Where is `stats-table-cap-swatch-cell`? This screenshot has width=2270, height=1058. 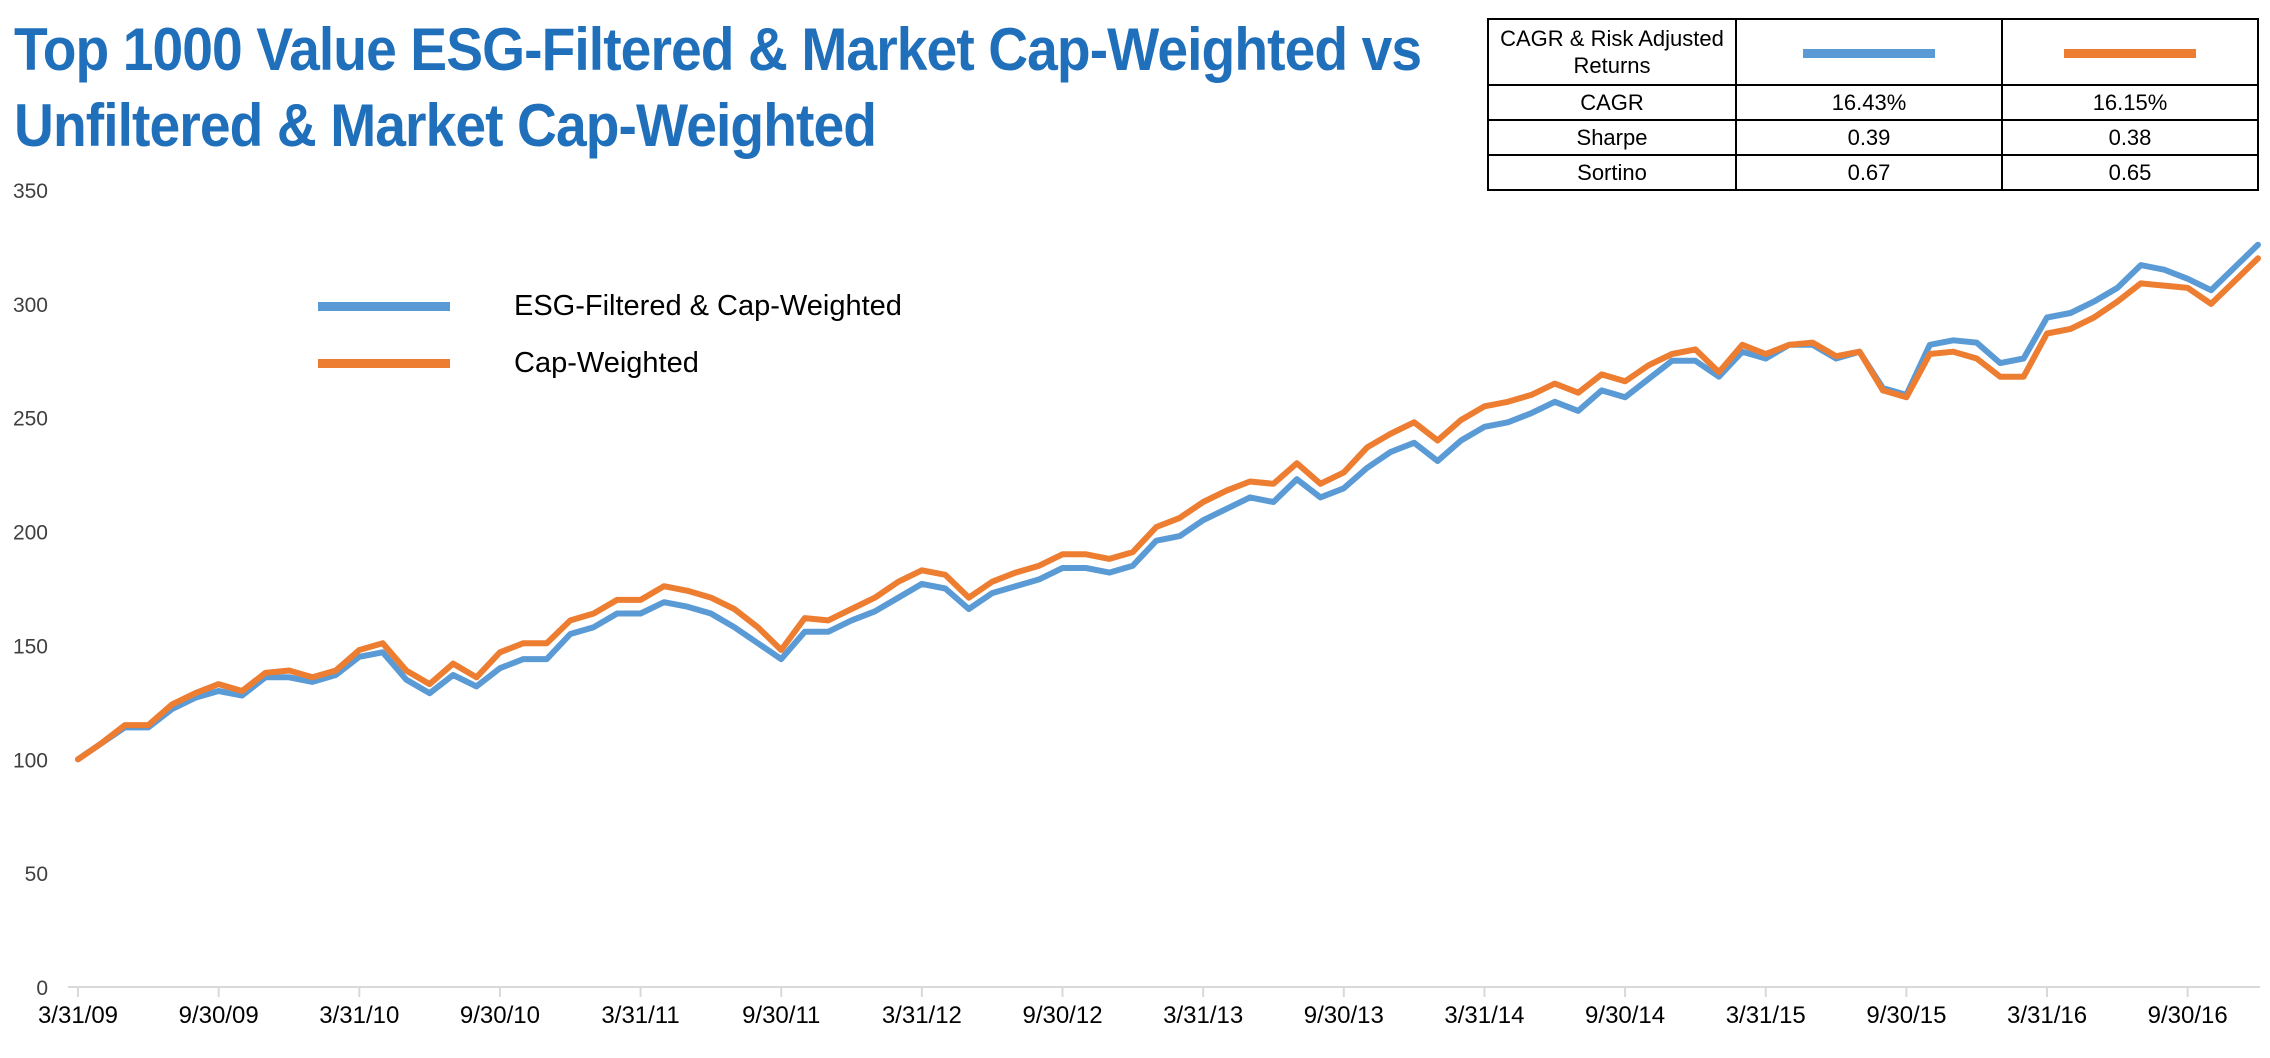
stats-table-cap-swatch-cell is located at coordinates (2130, 52).